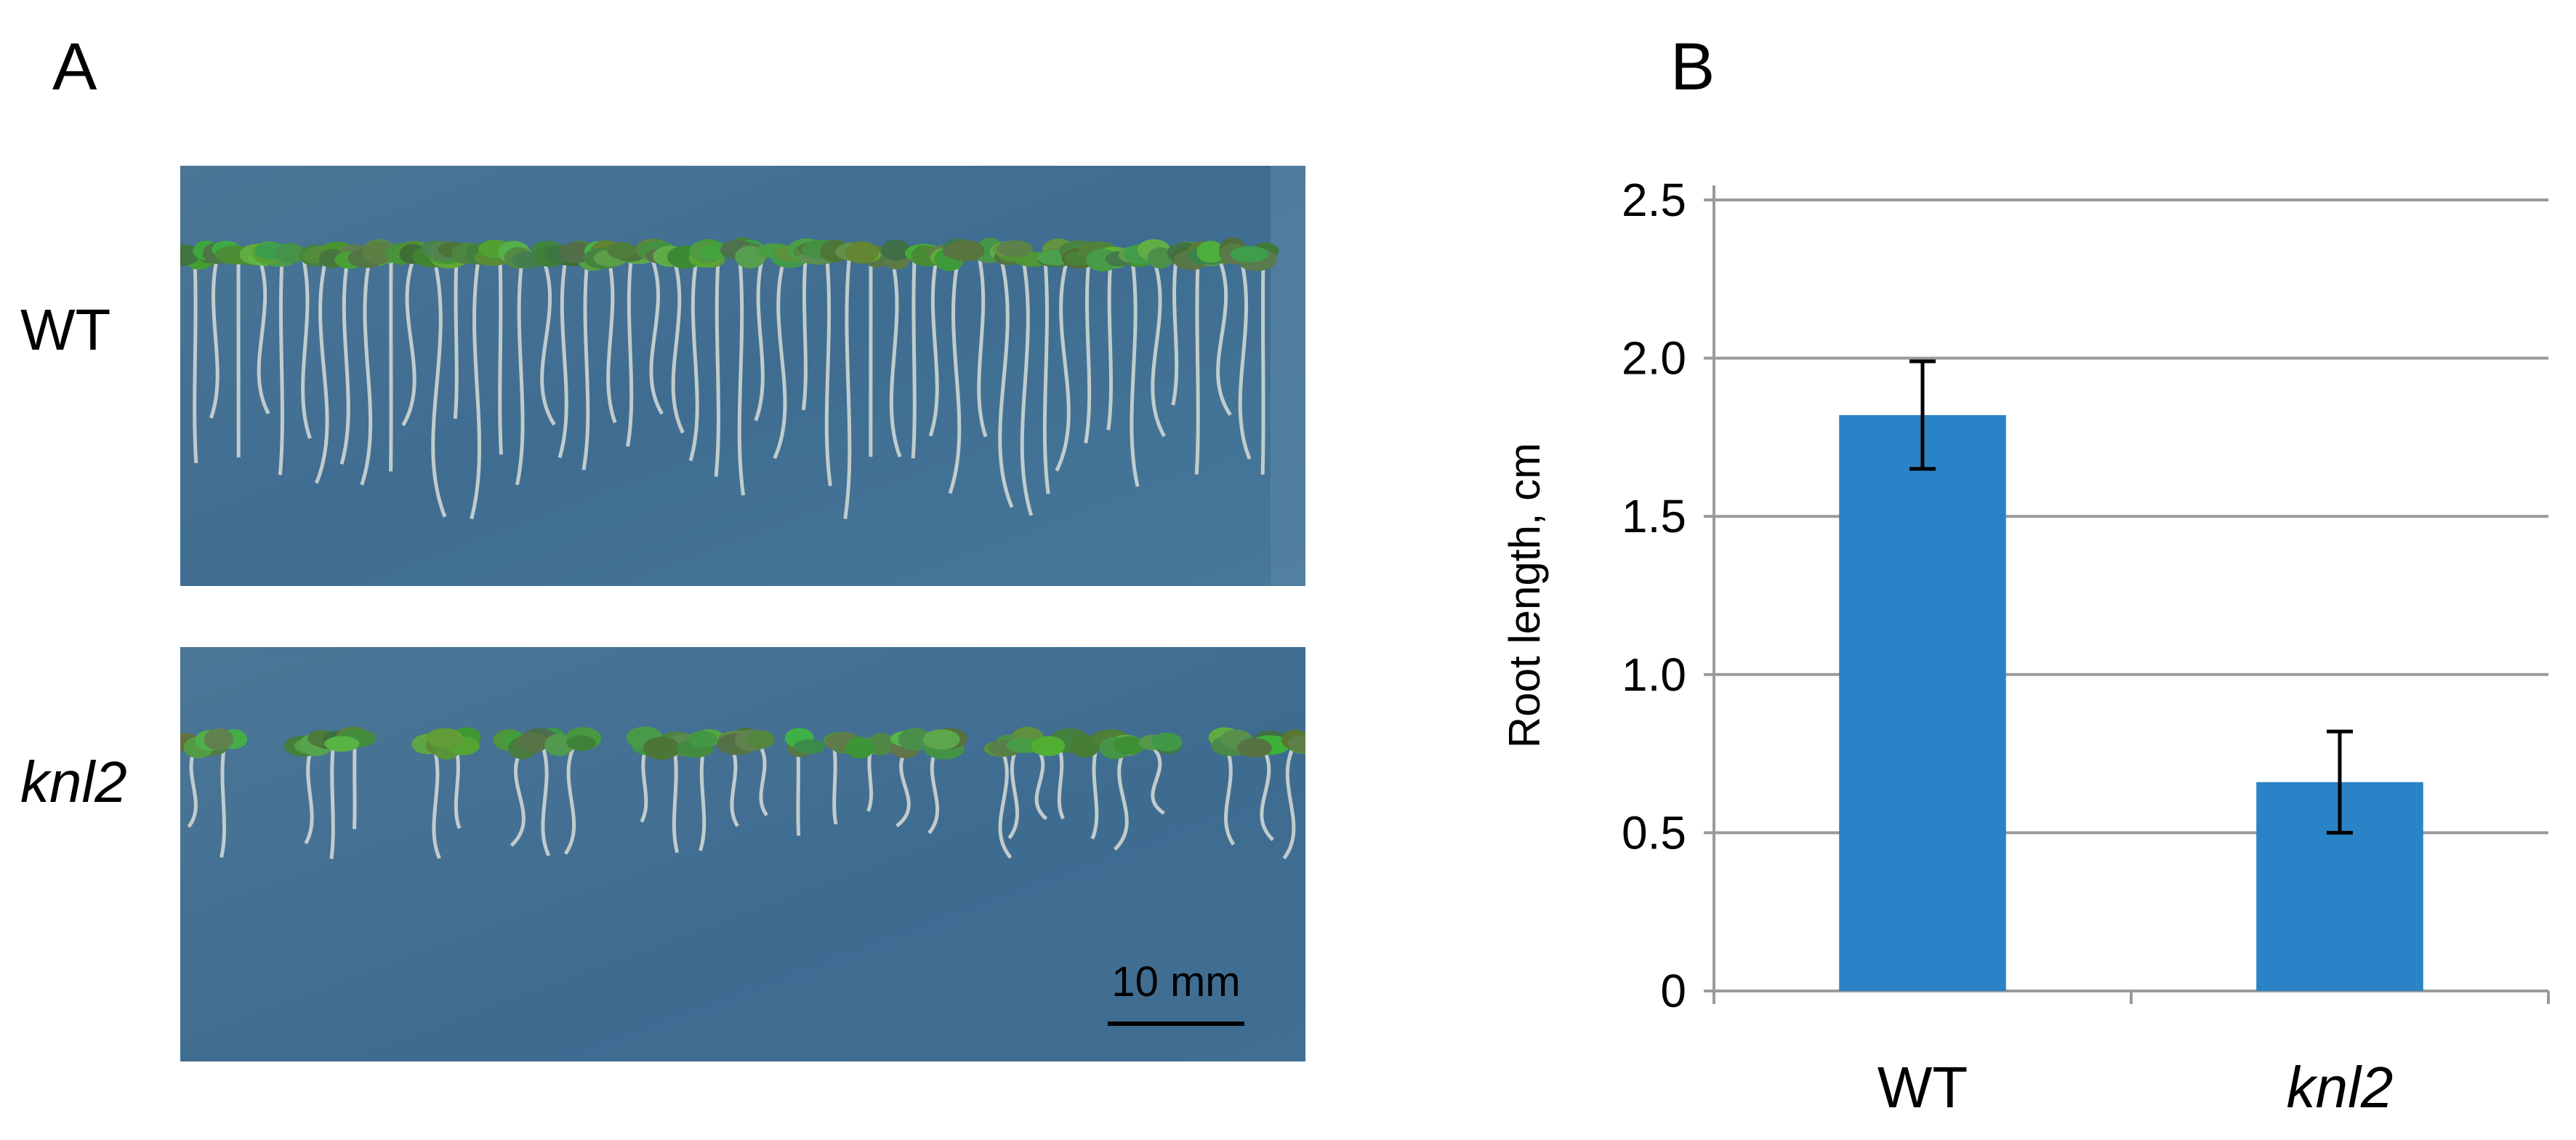 The image size is (2576, 1140). What do you see at coordinates (1654, 833) in the screenshot?
I see `y-tick-label: 0.5` at bounding box center [1654, 833].